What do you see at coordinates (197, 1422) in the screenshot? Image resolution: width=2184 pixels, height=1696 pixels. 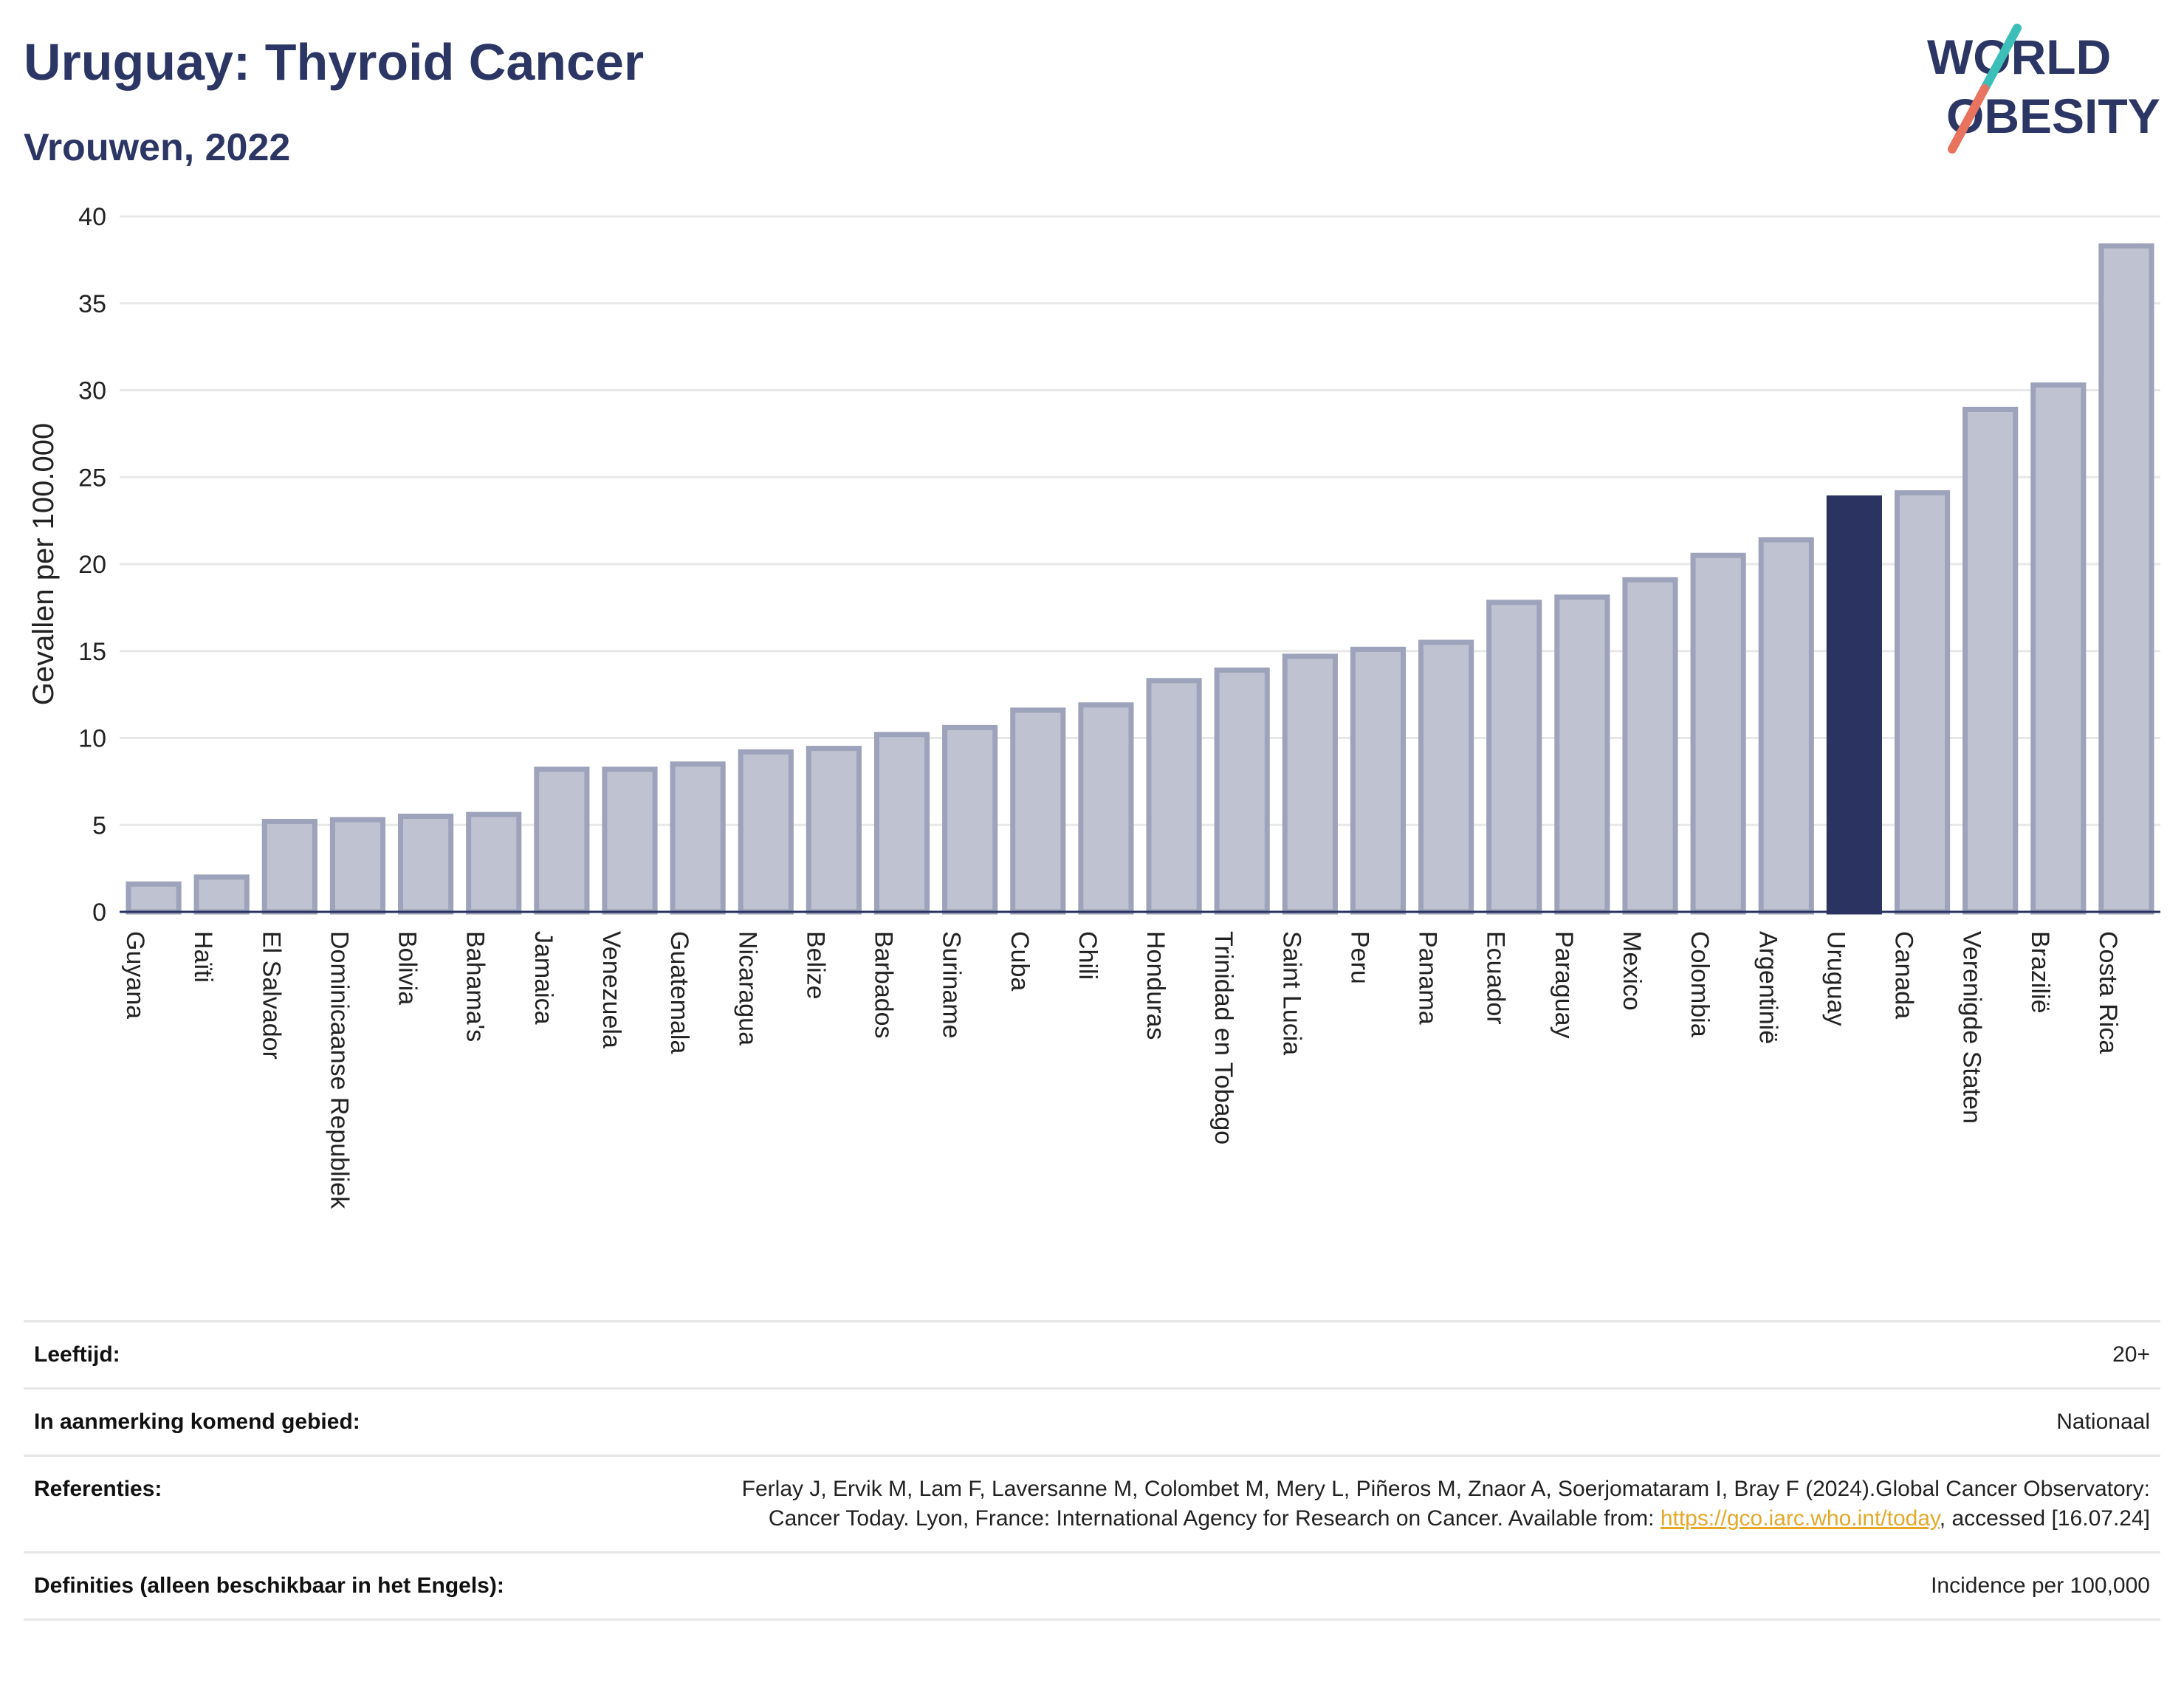 I see `info-label: In aanmerking komend gebied:` at bounding box center [197, 1422].